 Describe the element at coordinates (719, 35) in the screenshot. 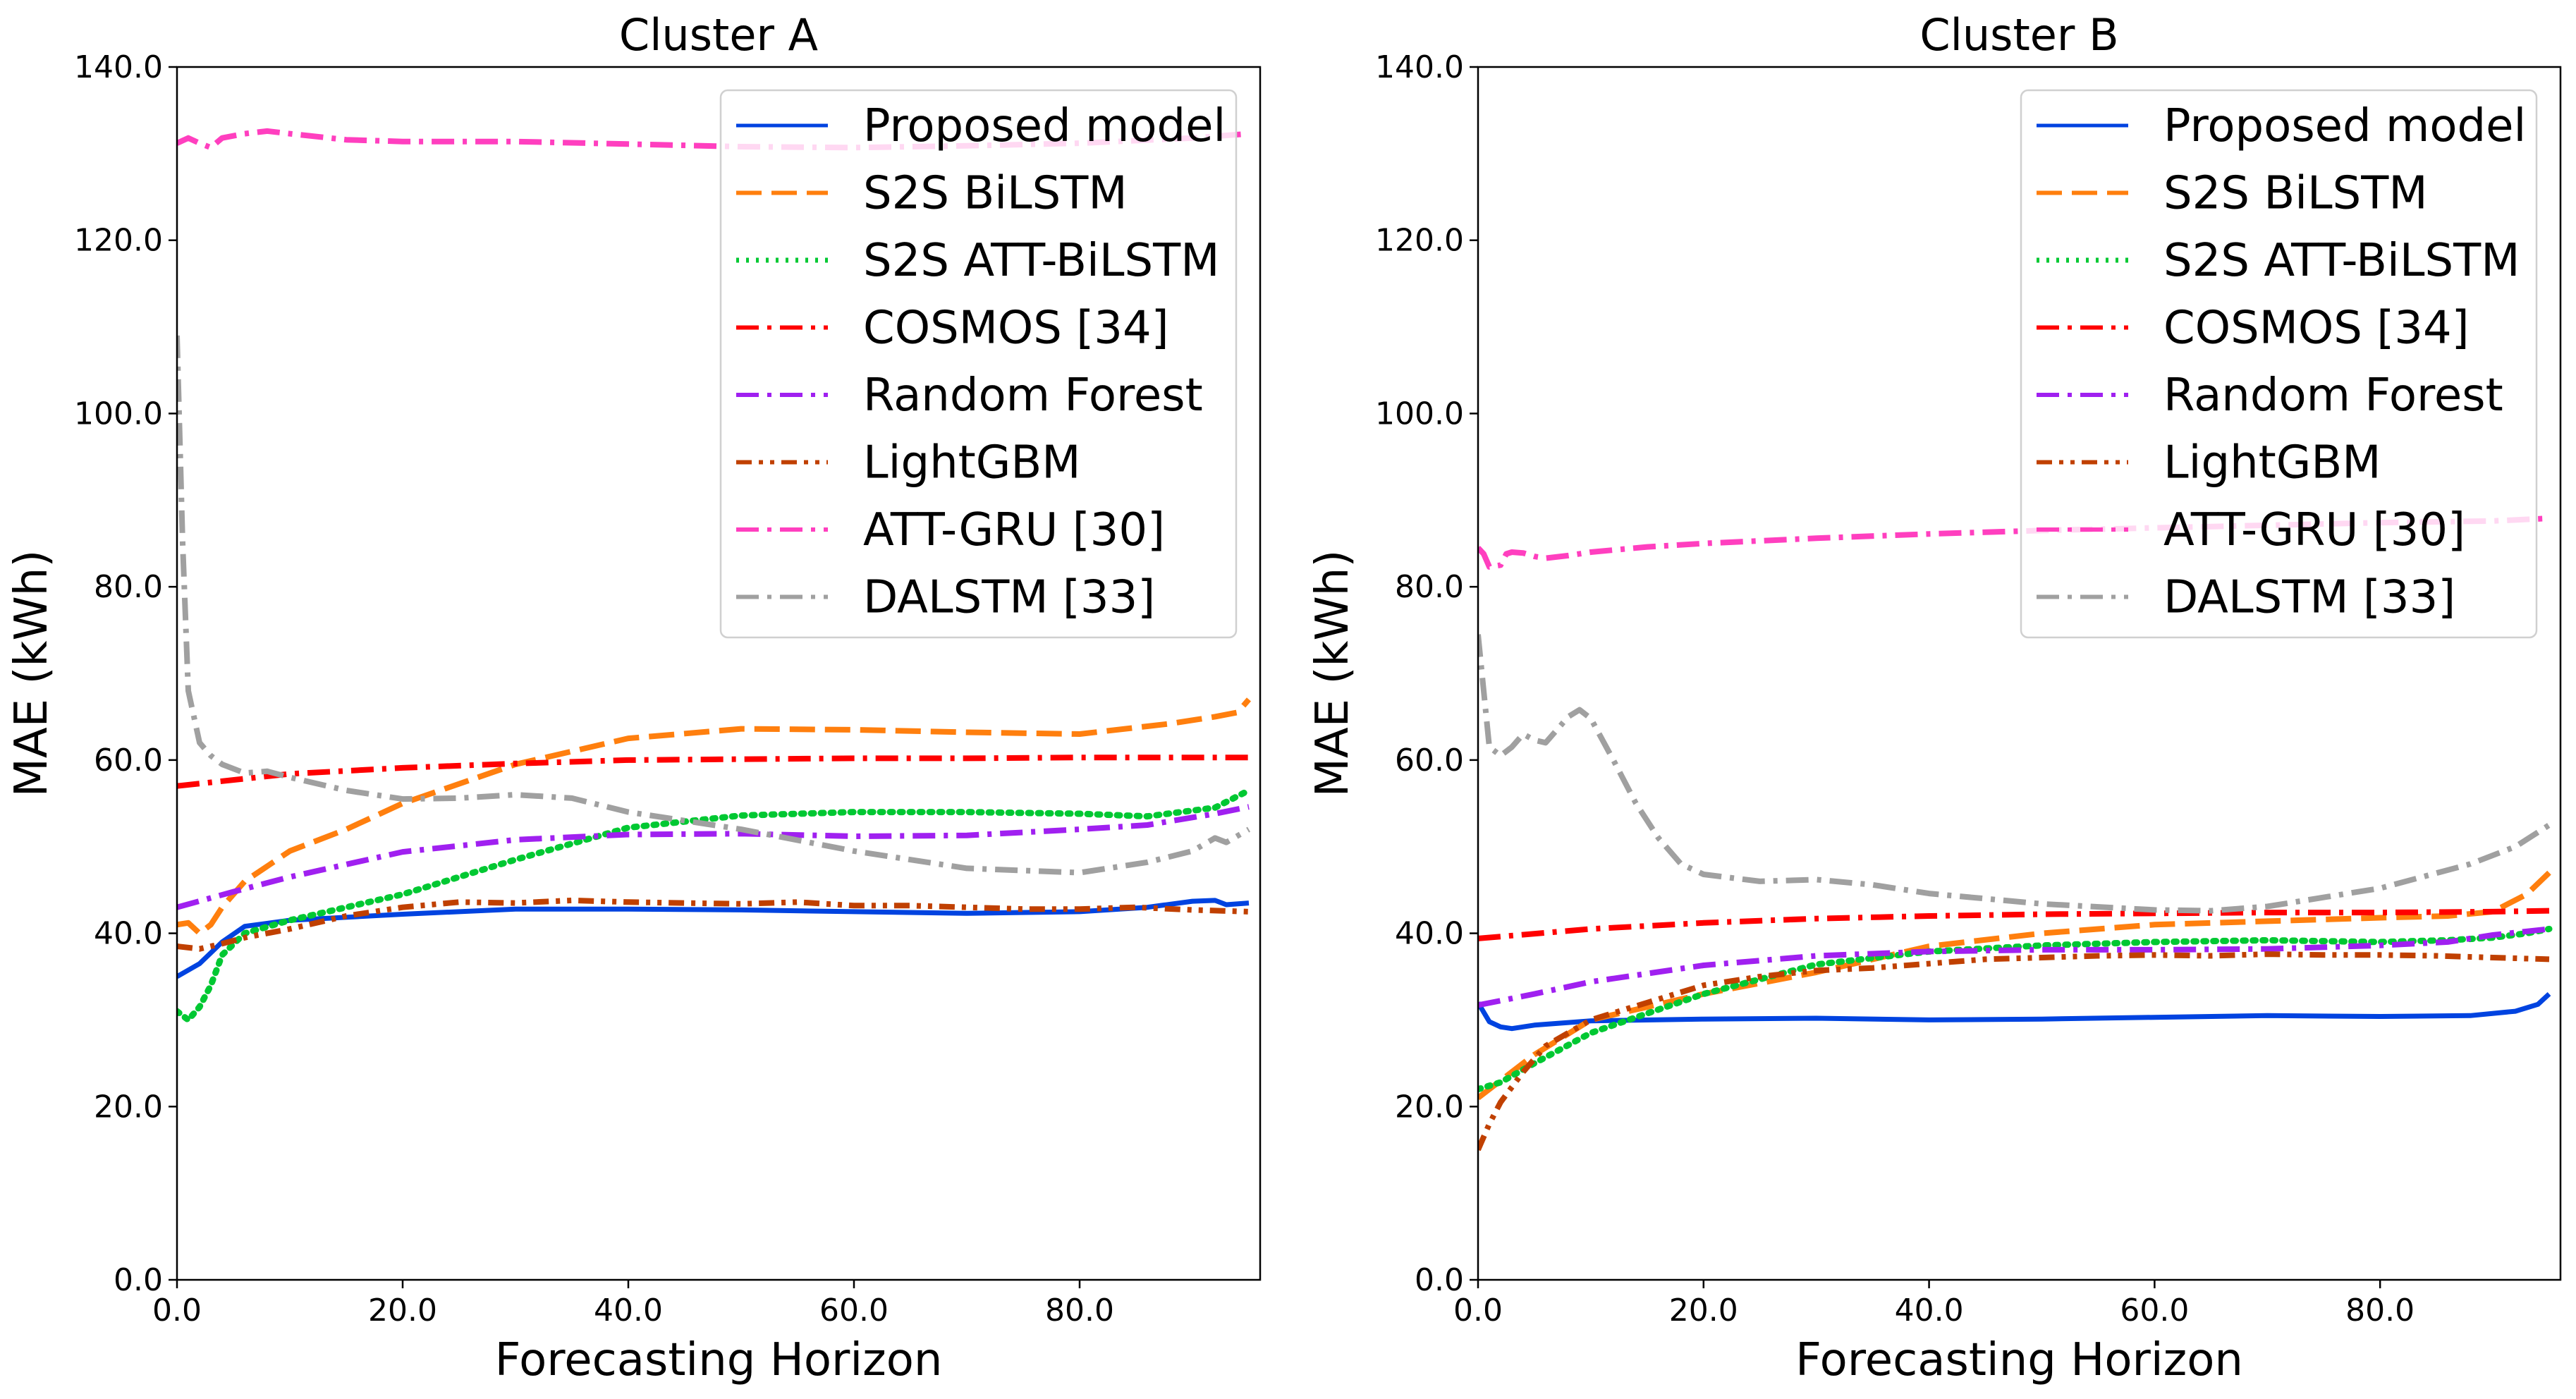

I see `chart-title: Cluster A` at that location.